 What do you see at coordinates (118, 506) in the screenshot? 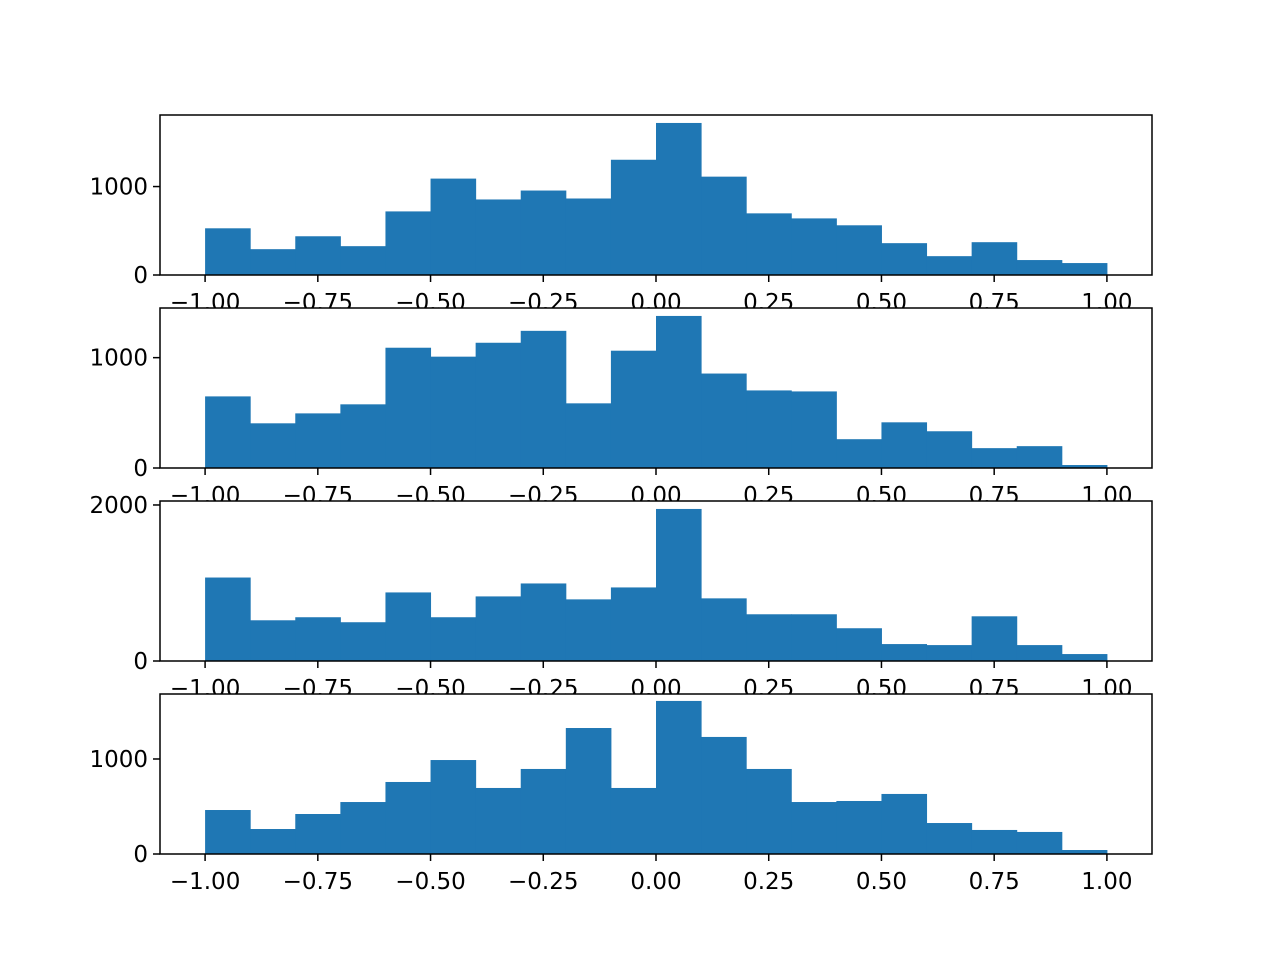
I see `y-tick-label: 2000` at bounding box center [118, 506].